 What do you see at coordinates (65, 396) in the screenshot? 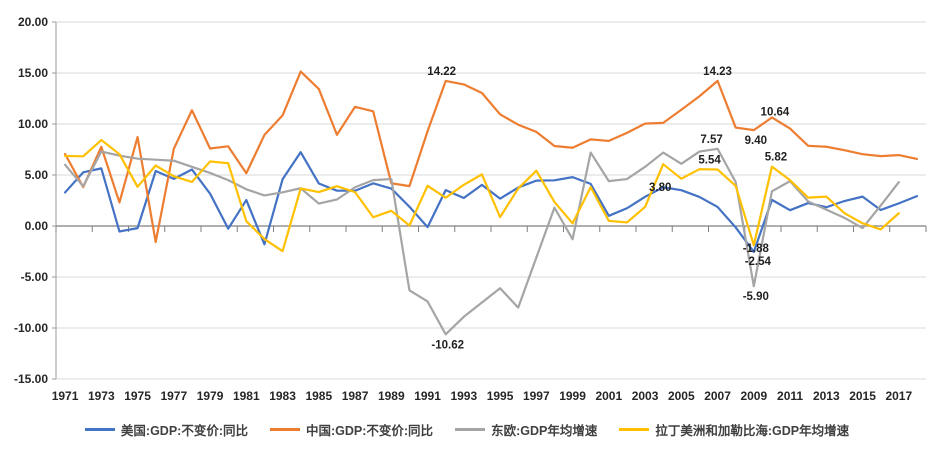
I see `x-axis-tick-label: 1971` at bounding box center [65, 396].